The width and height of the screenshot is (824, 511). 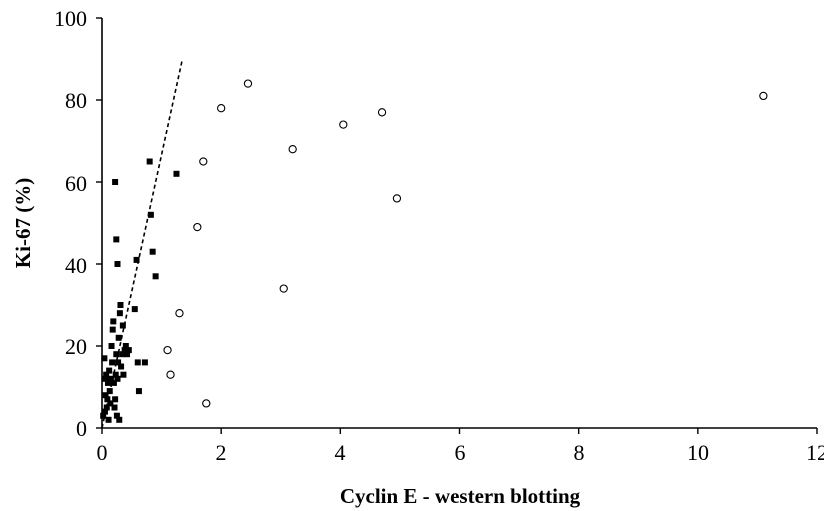 I want to click on y-tick-label: 20, so click(x=76, y=346).